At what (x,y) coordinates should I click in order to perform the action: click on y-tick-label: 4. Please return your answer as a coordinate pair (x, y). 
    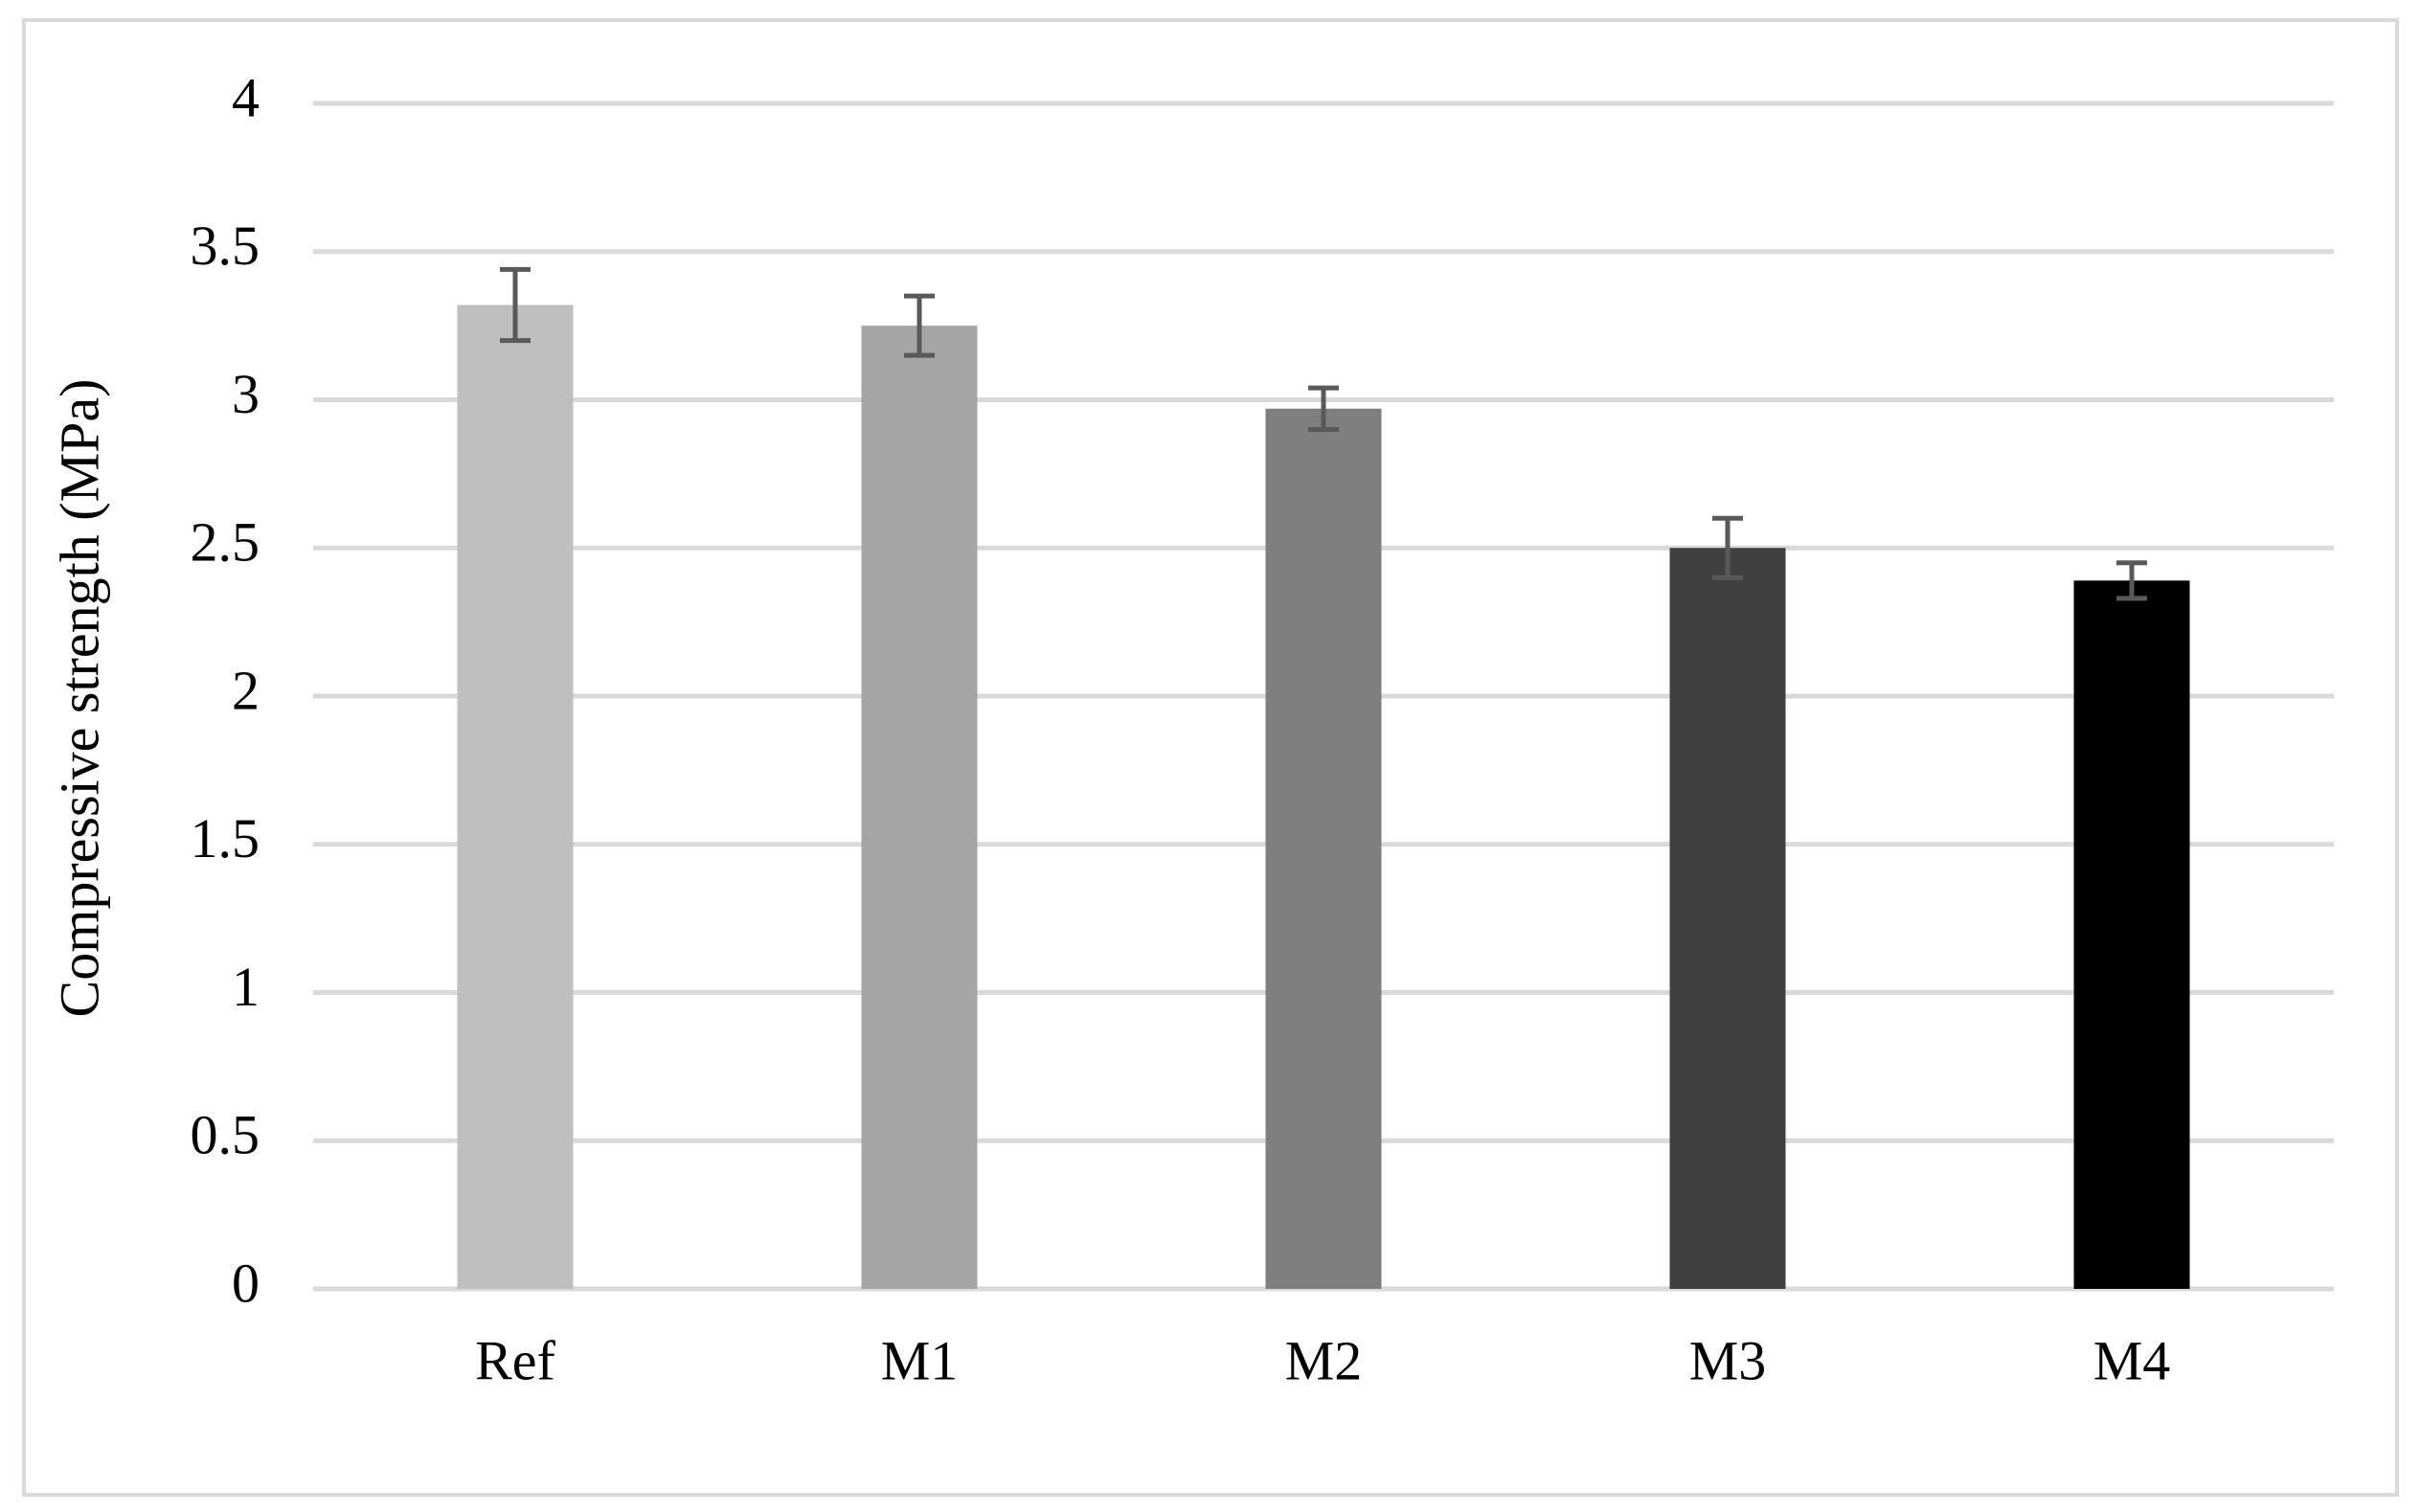
    Looking at the image, I should click on (246, 97).